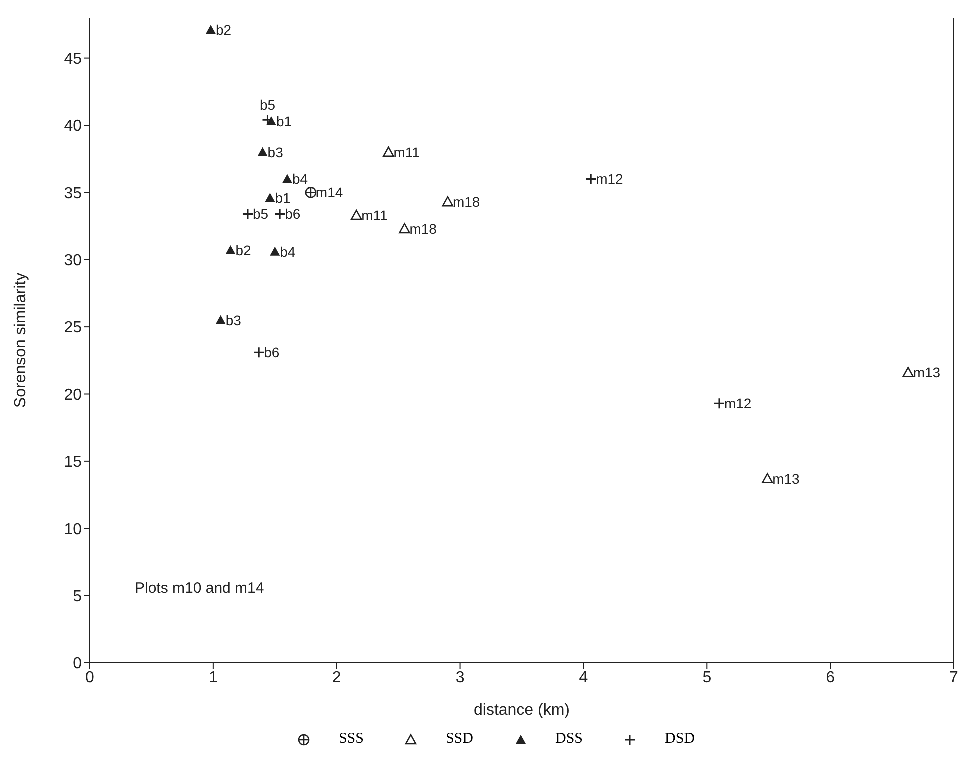  What do you see at coordinates (337, 677) in the screenshot?
I see `x-tick-label: 2` at bounding box center [337, 677].